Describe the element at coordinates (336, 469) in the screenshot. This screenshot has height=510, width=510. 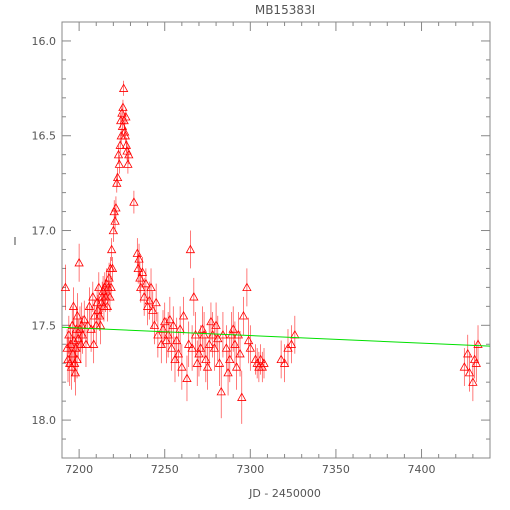
I see `x-tick-label: 7350` at that location.